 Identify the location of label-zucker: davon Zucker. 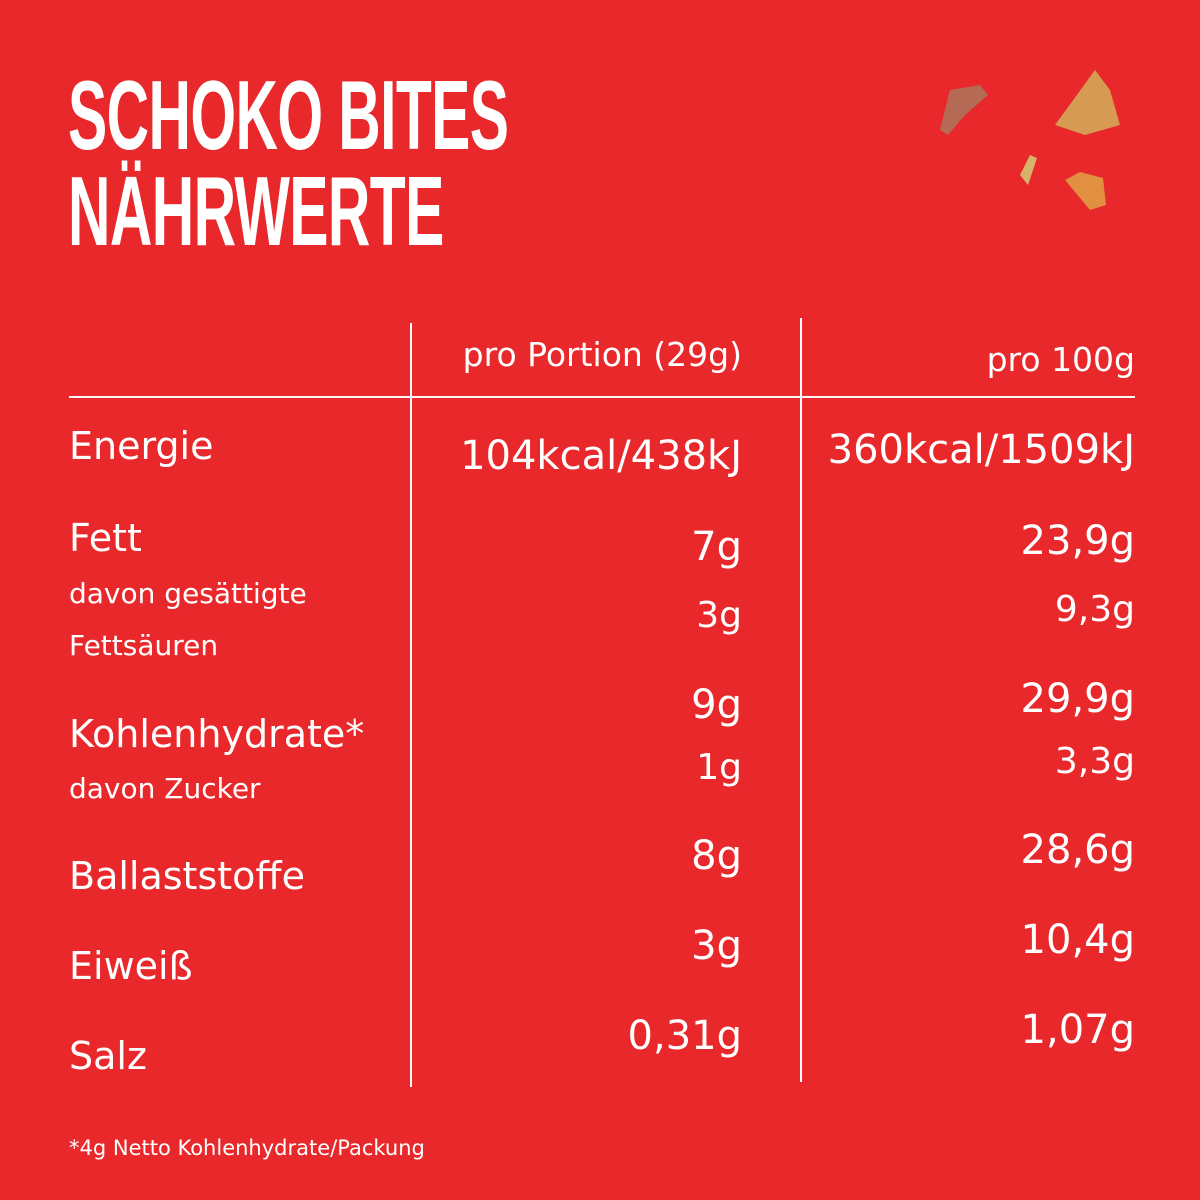
(165, 788).